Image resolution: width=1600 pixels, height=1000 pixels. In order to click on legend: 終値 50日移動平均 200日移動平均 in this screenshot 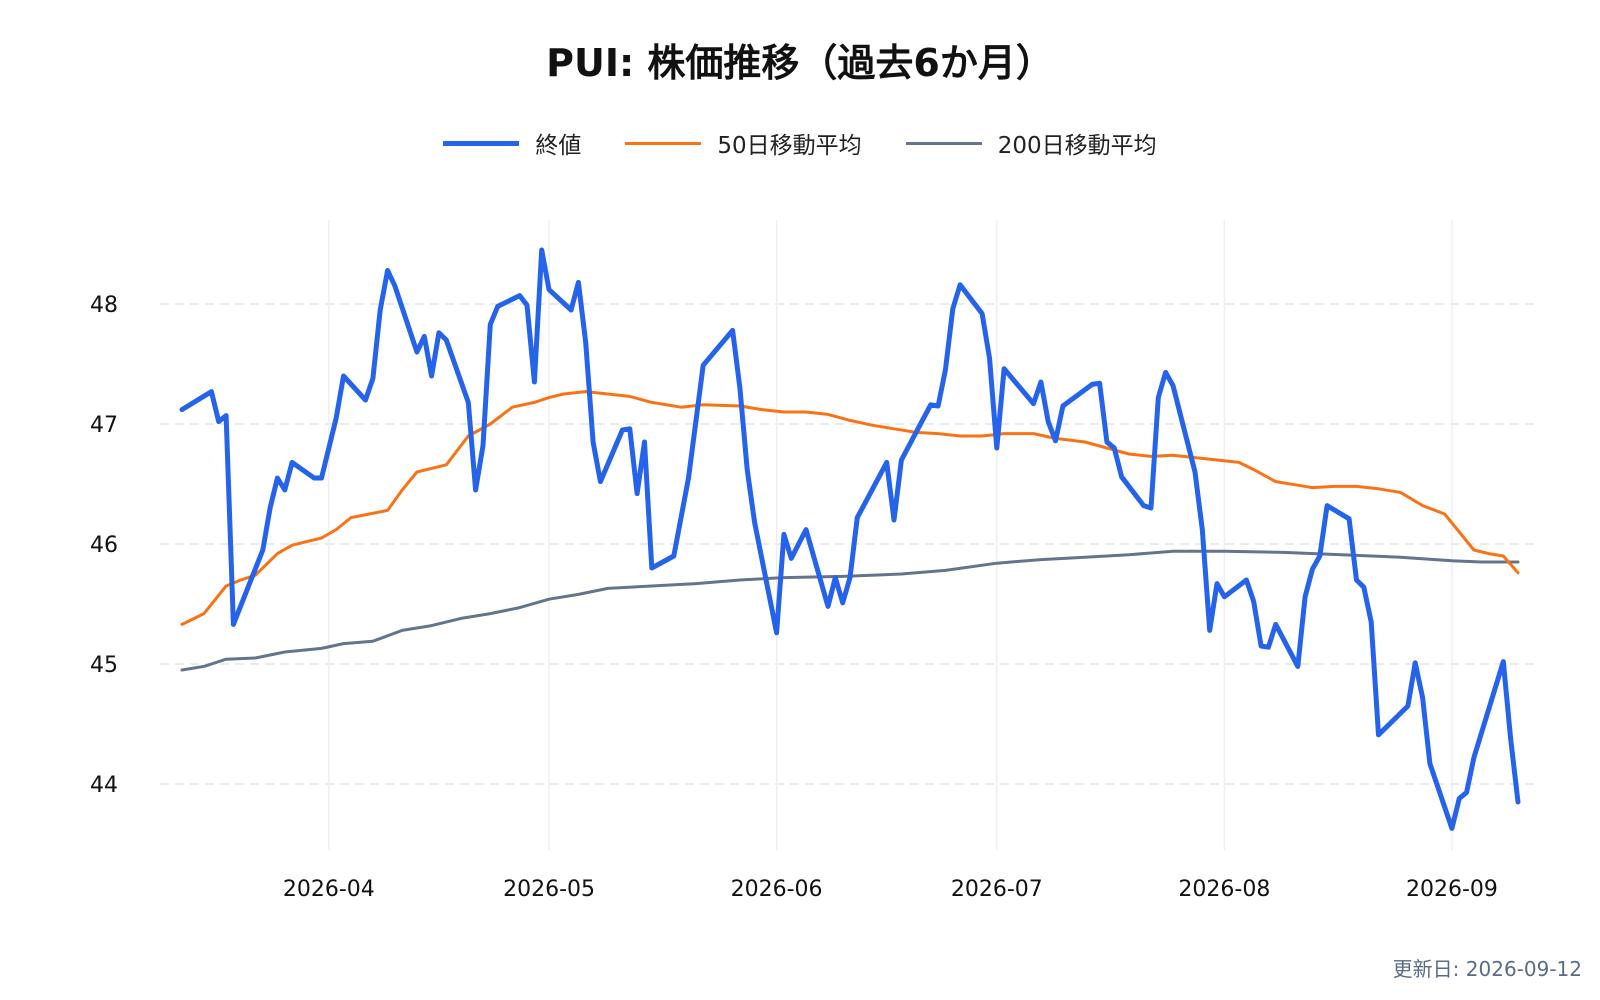, I will do `click(800, 143)`.